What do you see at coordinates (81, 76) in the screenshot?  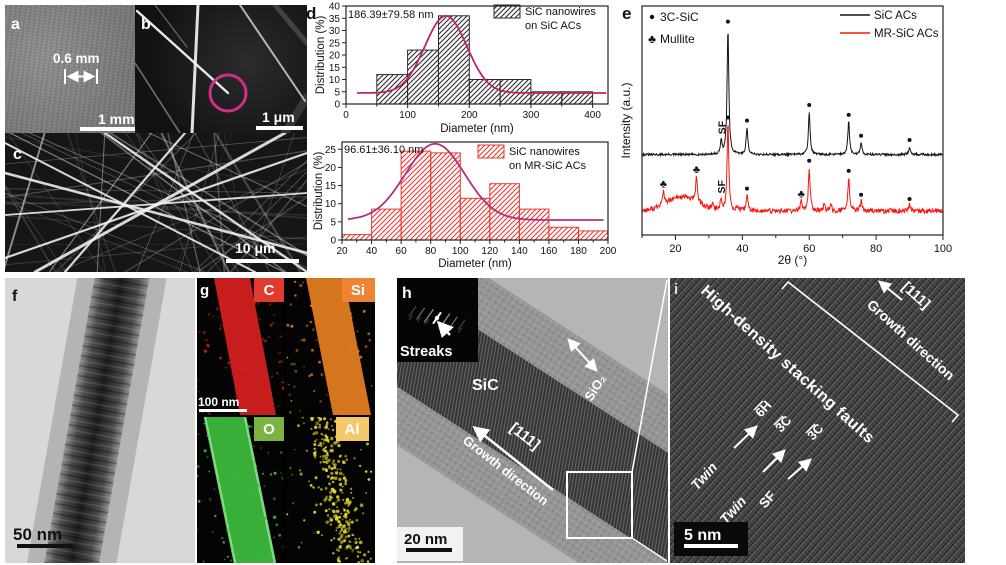 I see `measurement-arrow-icon` at bounding box center [81, 76].